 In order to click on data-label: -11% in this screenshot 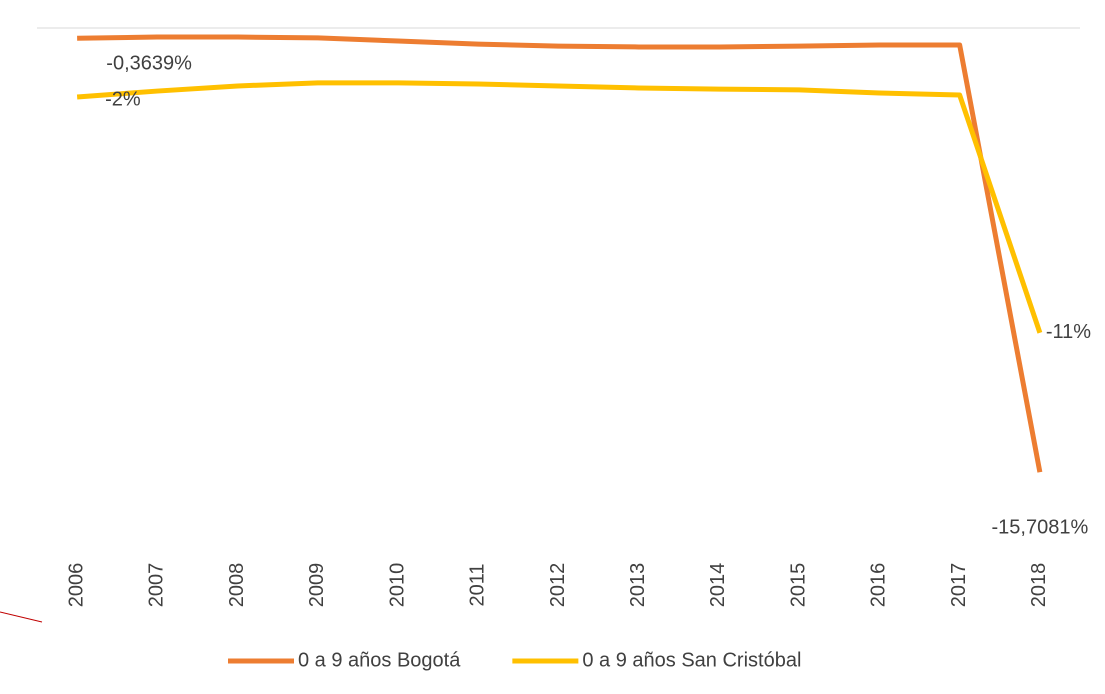, I will do `click(1068, 332)`.